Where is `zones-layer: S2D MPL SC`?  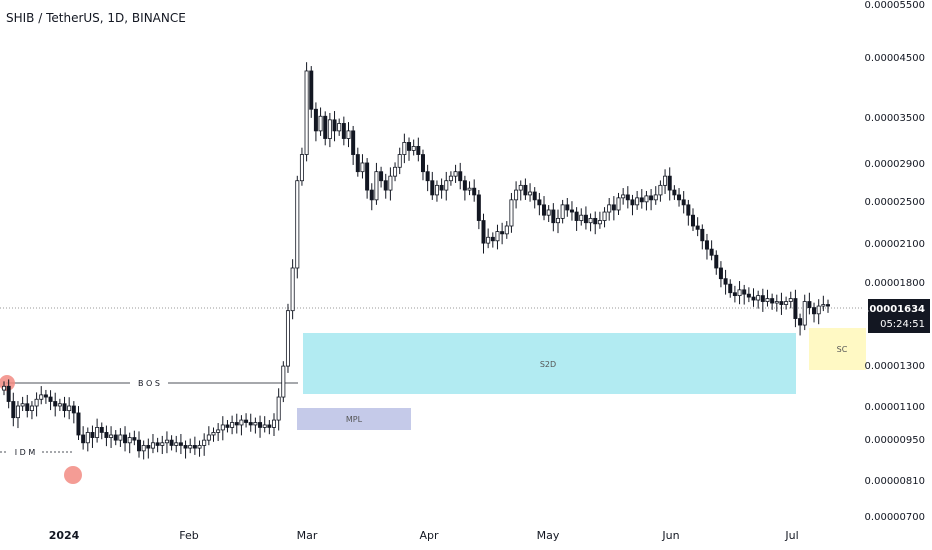
zones-layer: S2D MPL SC is located at coordinates (581, 379).